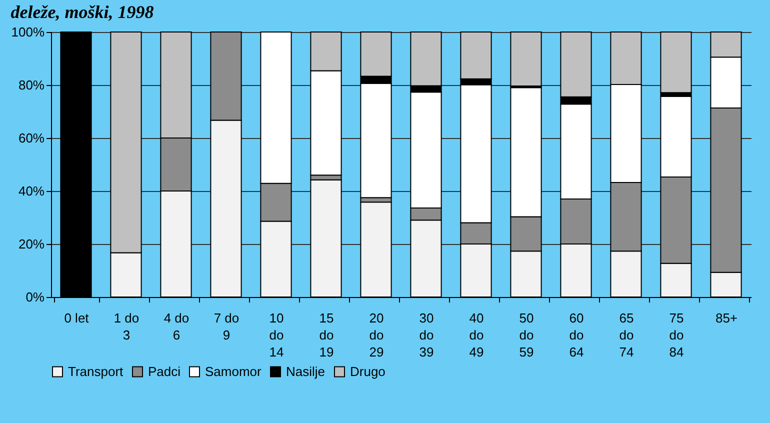  Describe the element at coordinates (726, 318) in the screenshot. I see `x-tick-label: 85+` at that location.